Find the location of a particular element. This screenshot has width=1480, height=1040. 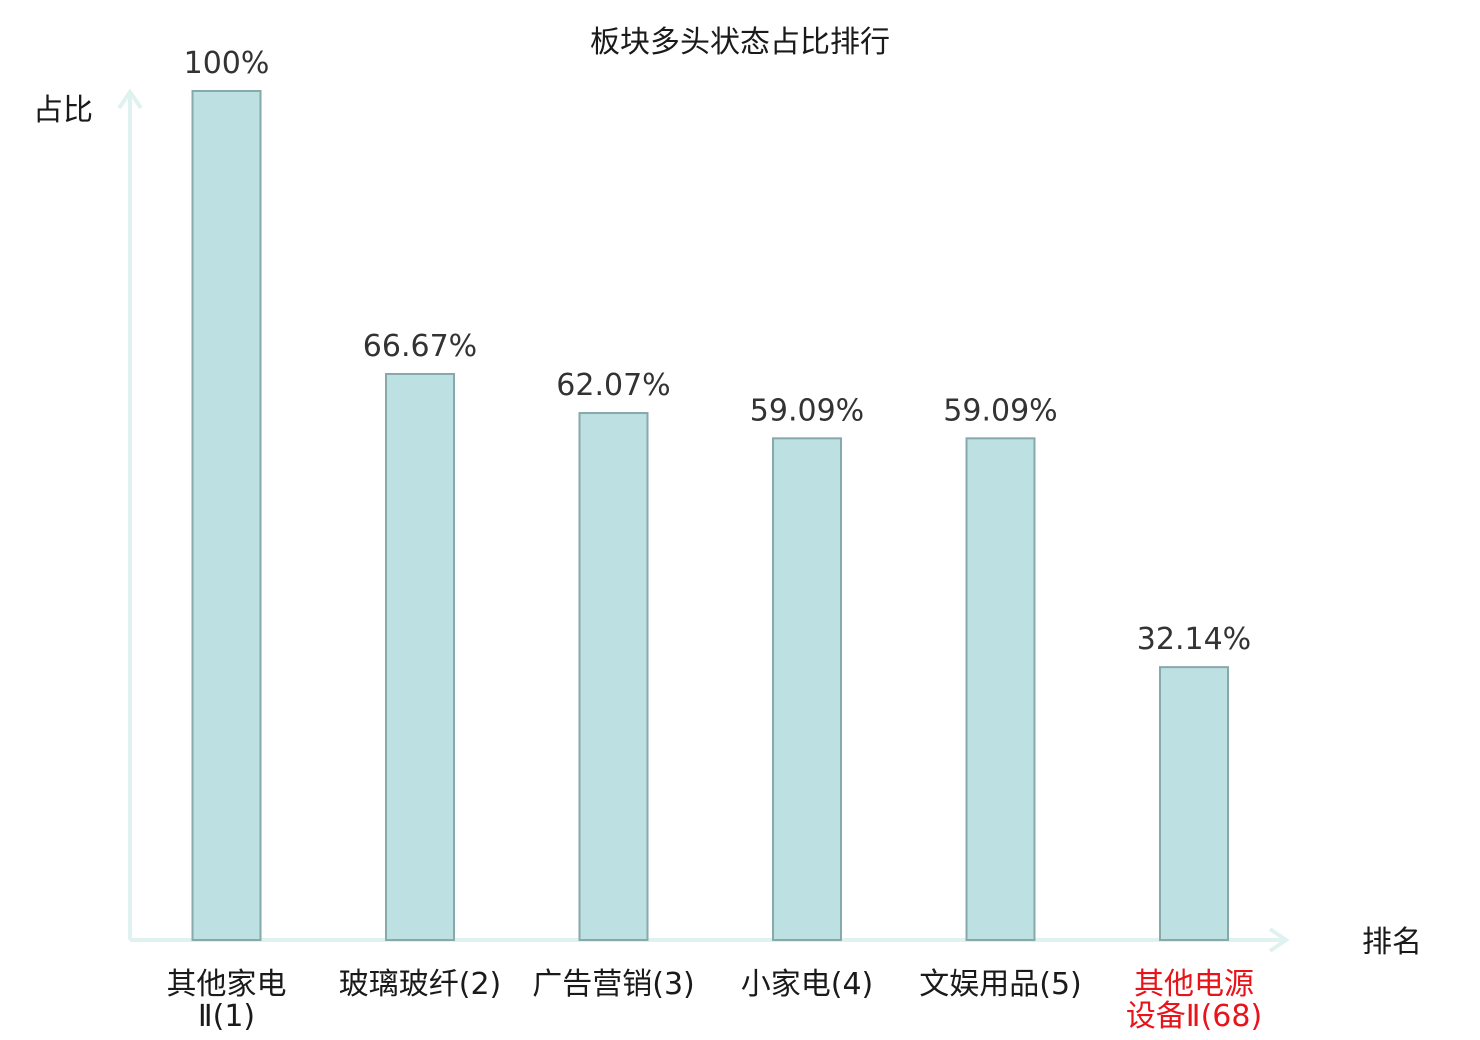

category-label-3: 广告营销(3) is located at coordinates (613, 984).